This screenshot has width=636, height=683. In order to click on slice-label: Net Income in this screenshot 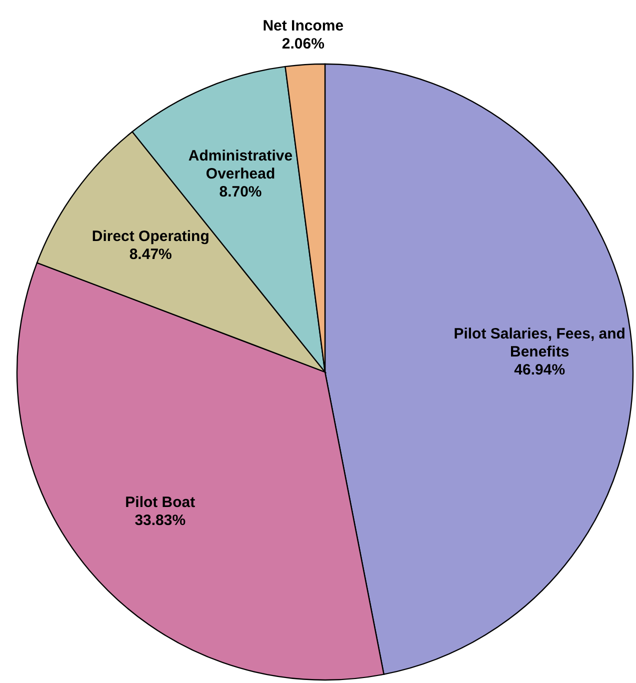, I will do `click(303, 26)`.